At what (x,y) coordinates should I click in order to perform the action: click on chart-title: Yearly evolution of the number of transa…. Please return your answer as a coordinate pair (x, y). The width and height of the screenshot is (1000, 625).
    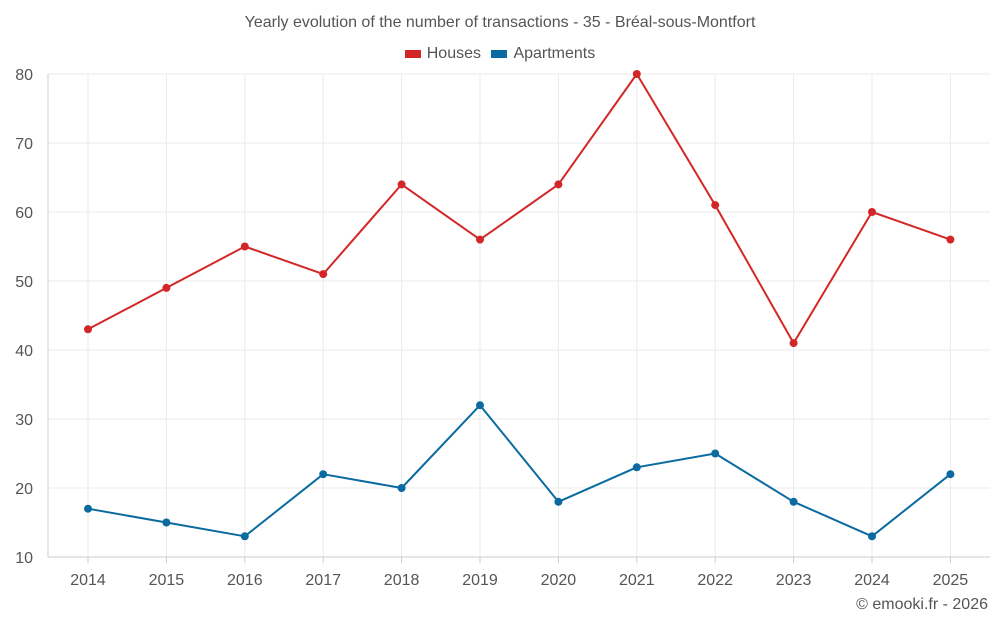
    Looking at the image, I should click on (500, 22).